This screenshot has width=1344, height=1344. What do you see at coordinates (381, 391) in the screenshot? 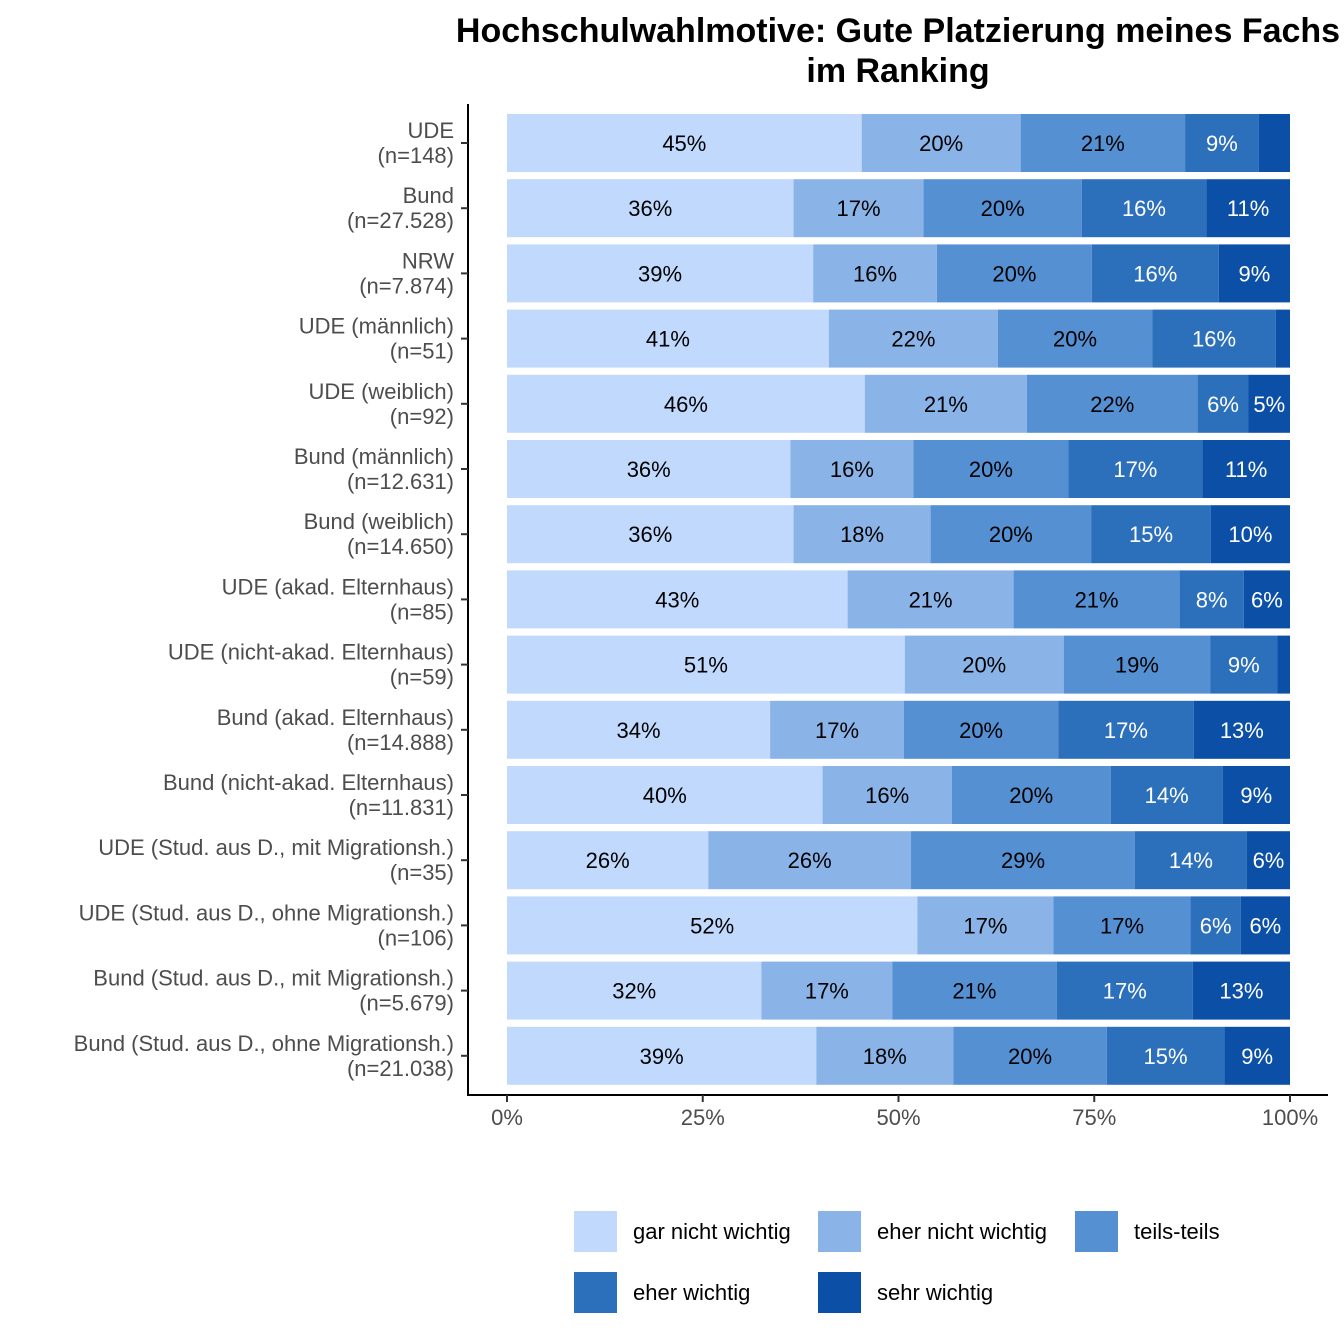
I see `y-tick-label: UDE (weiblich)` at bounding box center [381, 391].